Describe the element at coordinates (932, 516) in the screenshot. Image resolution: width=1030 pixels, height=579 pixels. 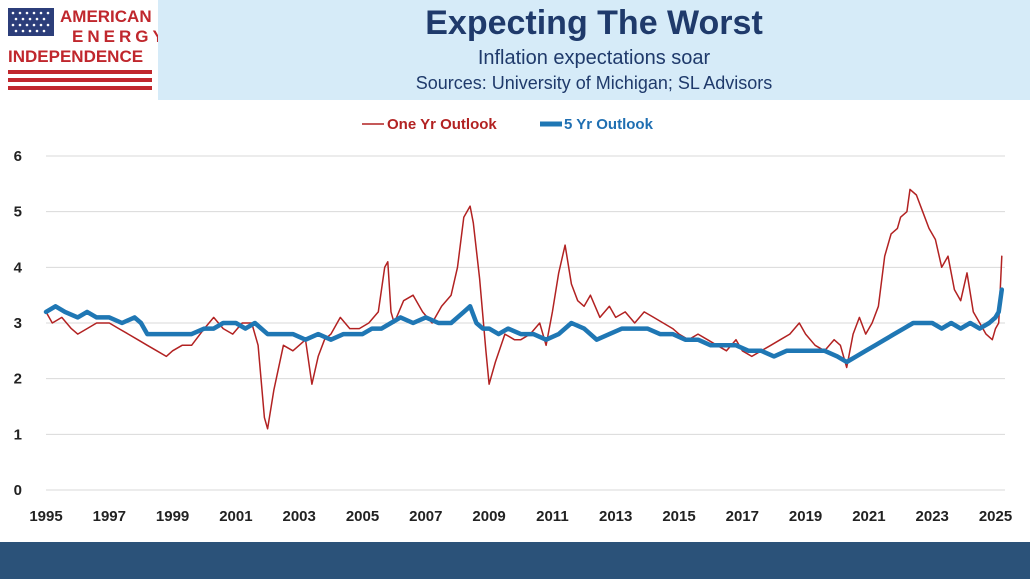
I see `x-tick-label: 2023` at that location.